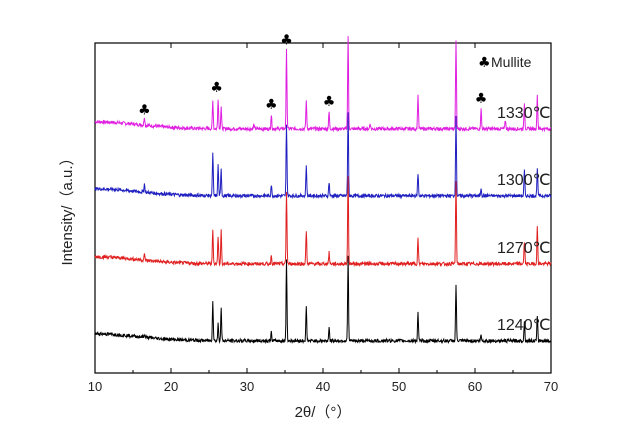 The height and width of the screenshot is (437, 643). What do you see at coordinates (171, 386) in the screenshot?
I see `x-tick-label: 20` at bounding box center [171, 386].